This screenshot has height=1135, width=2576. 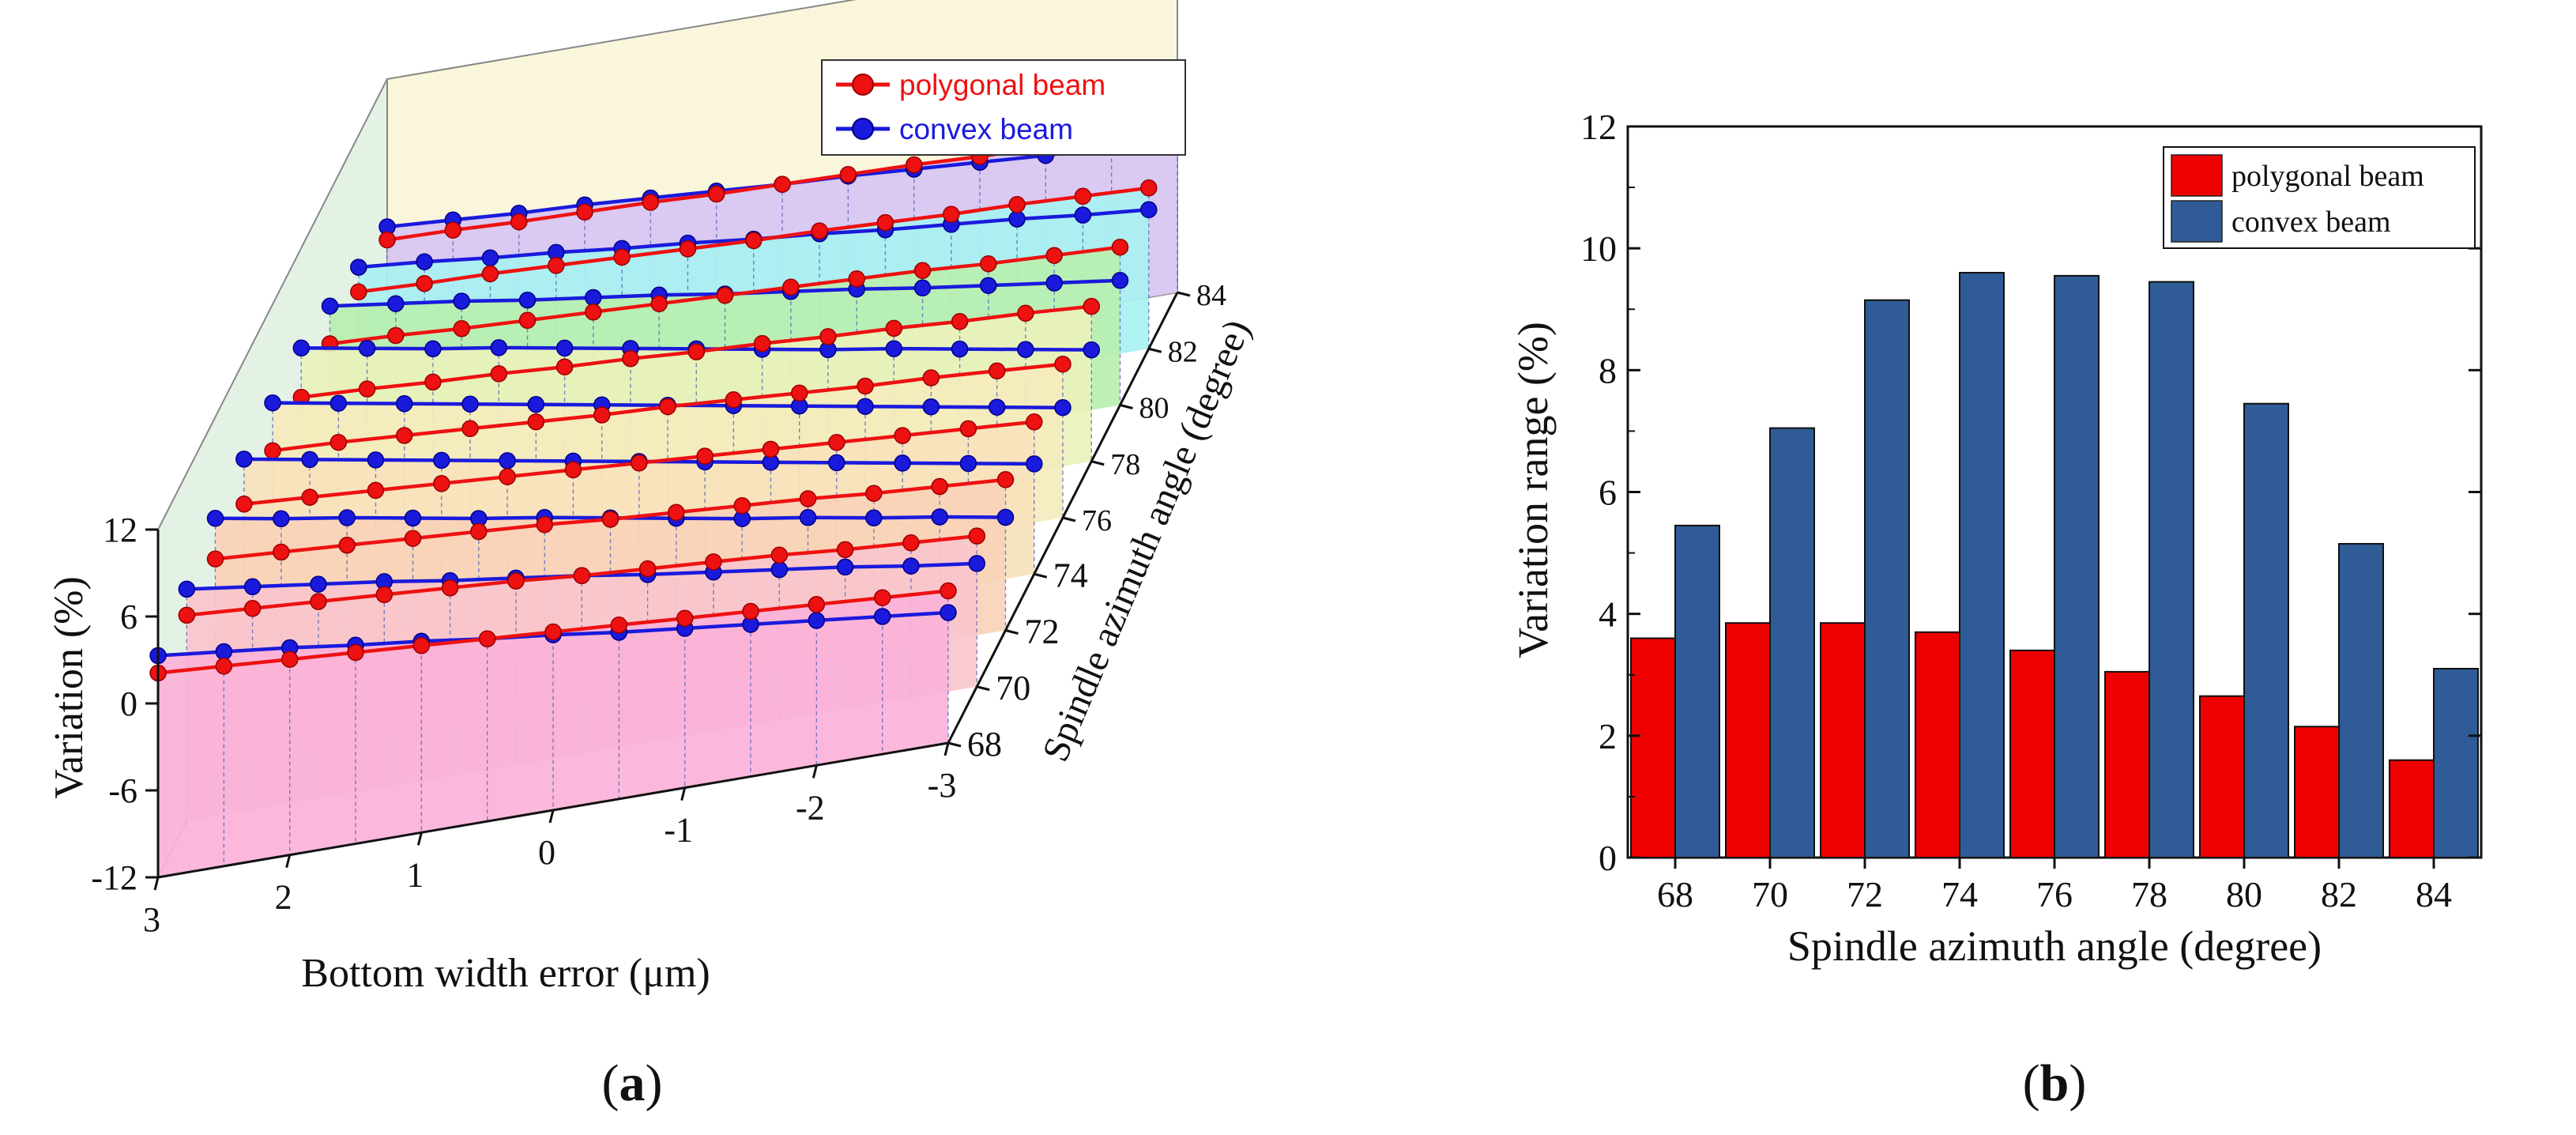 I want to click on x-tick-label: 80, so click(x=2244, y=894).